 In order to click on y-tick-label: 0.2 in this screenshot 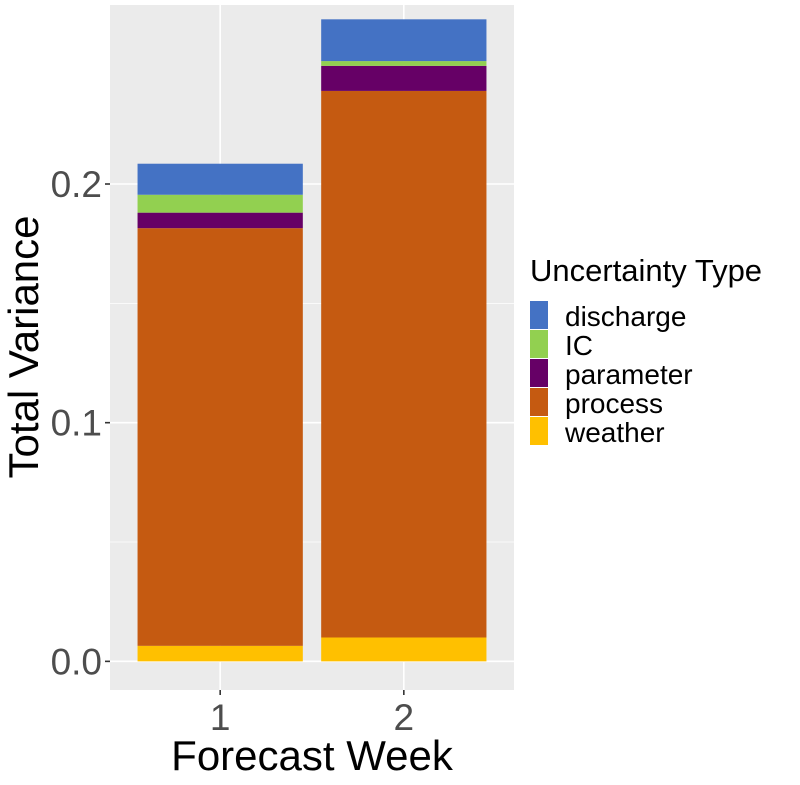, I will do `click(76, 184)`.